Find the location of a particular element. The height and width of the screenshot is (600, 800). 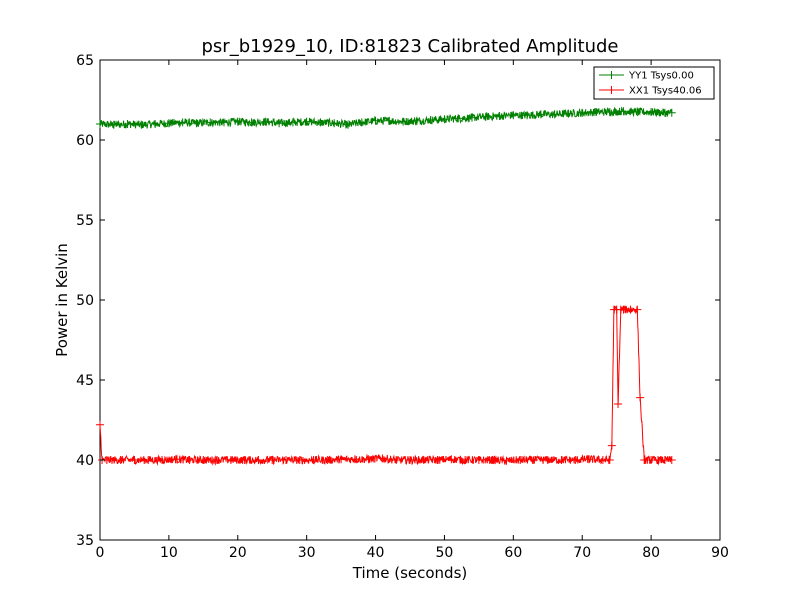

x-axis-label: Time (seconds) is located at coordinates (410, 573).